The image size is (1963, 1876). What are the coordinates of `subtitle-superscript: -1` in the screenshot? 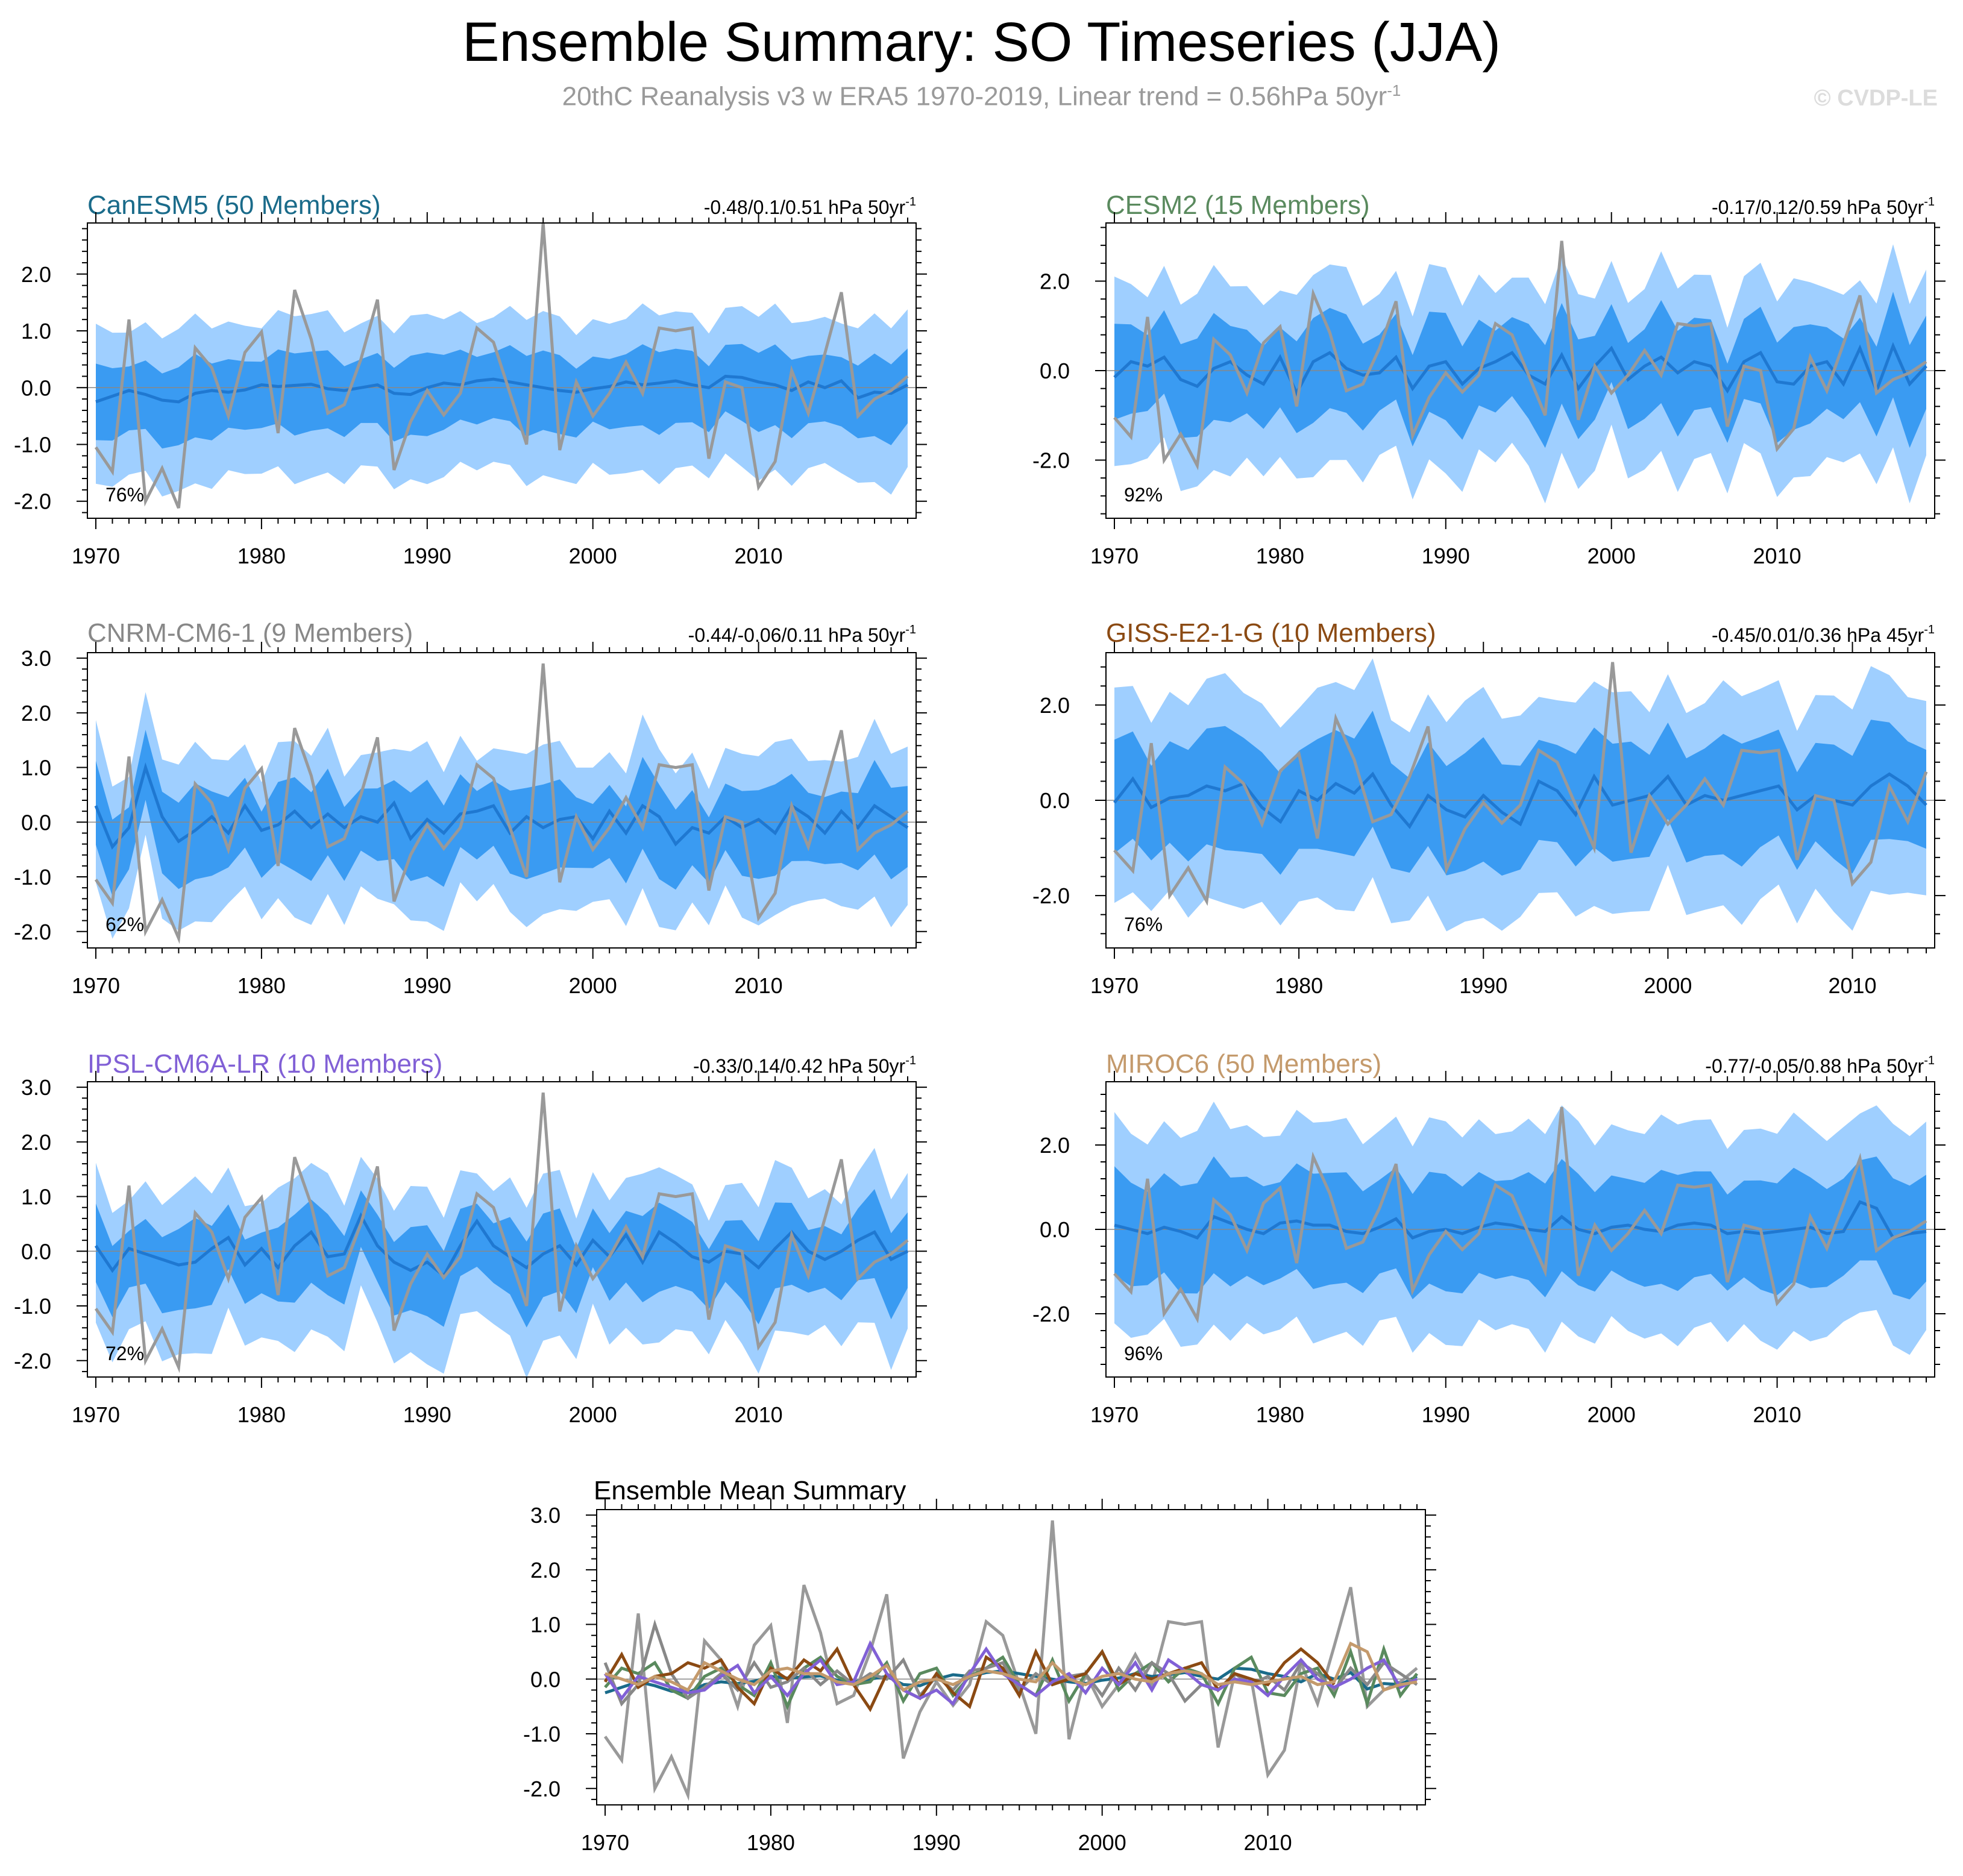 It's located at (1394, 90).